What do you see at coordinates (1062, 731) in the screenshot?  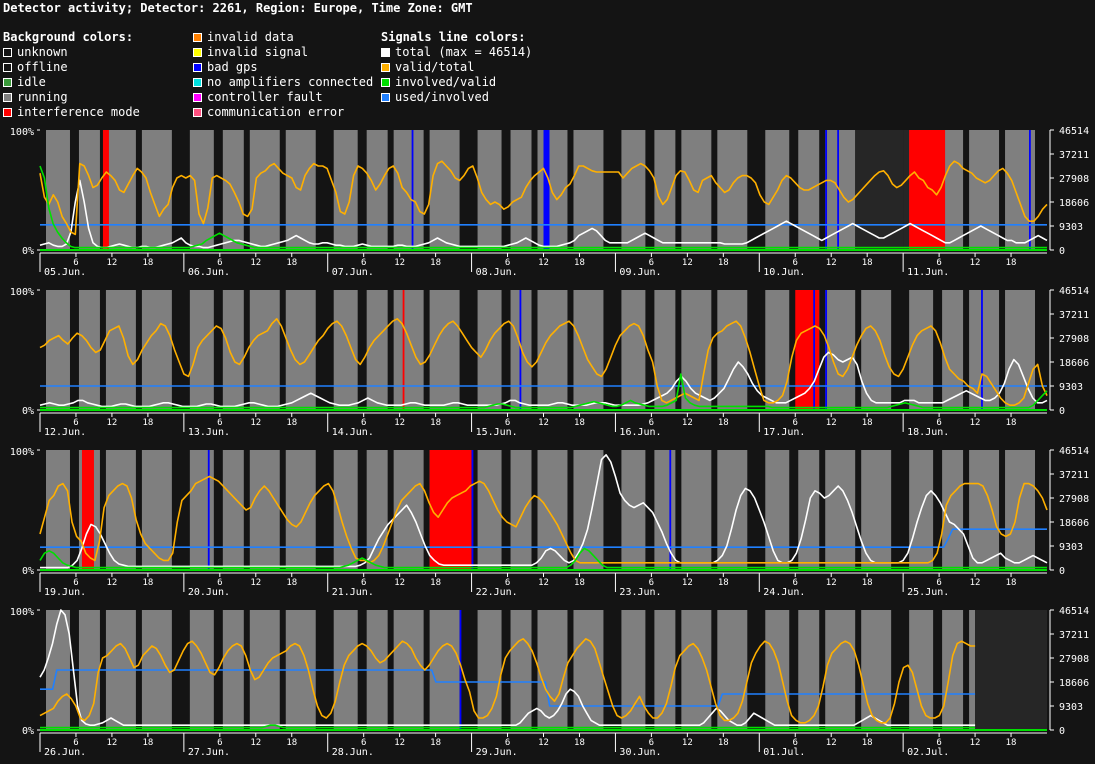 I see `y-right-tick-label: 0` at bounding box center [1062, 731].